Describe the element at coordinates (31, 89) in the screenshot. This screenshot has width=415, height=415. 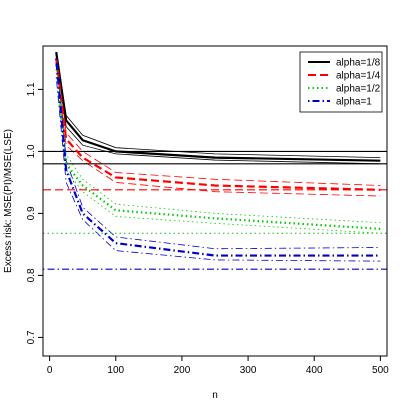
I see `y-tick-label: 1.1` at that location.